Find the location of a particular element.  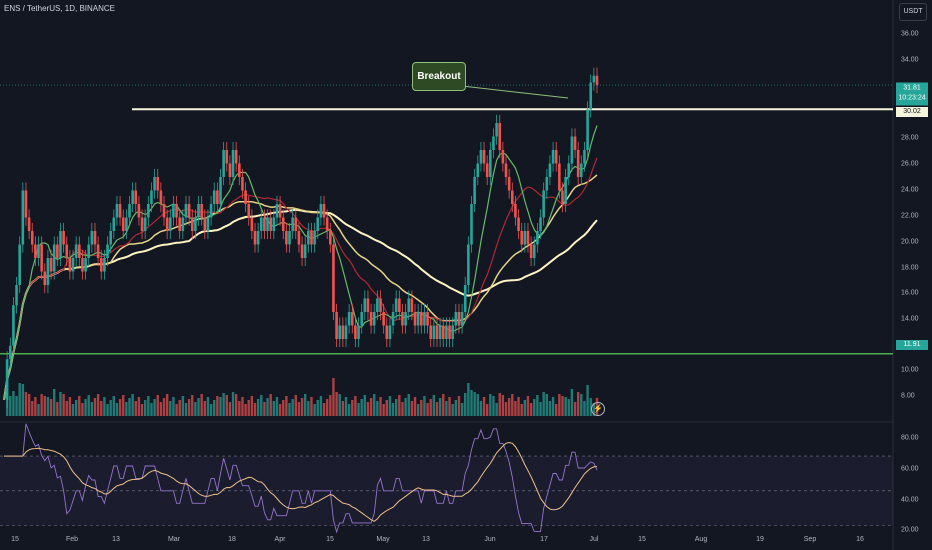

currency-button: USDT is located at coordinates (913, 12).